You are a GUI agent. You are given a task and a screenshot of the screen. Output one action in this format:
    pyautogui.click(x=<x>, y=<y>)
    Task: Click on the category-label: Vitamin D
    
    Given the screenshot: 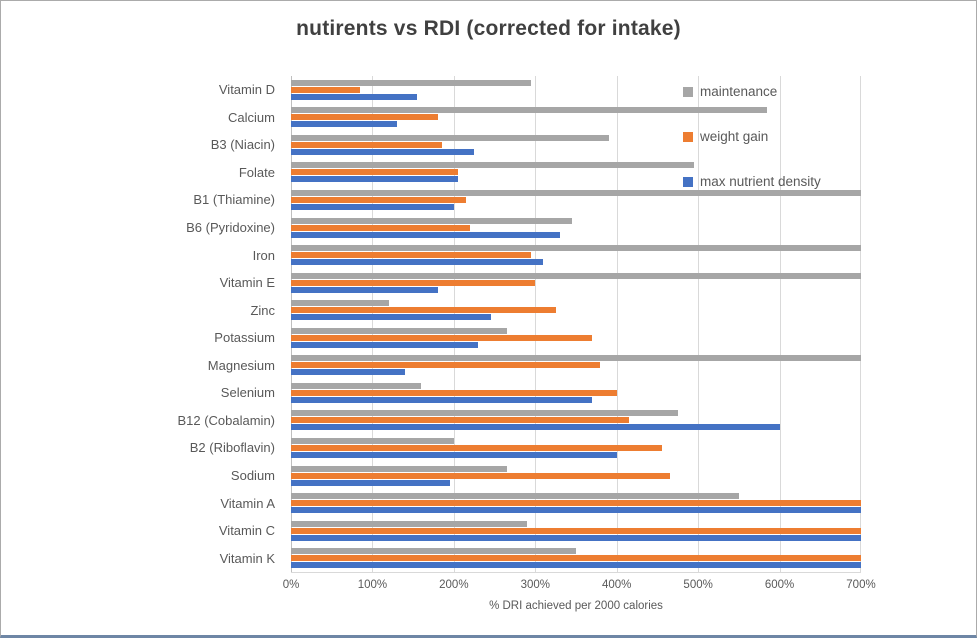 What is the action you would take?
    pyautogui.click(x=246, y=90)
    